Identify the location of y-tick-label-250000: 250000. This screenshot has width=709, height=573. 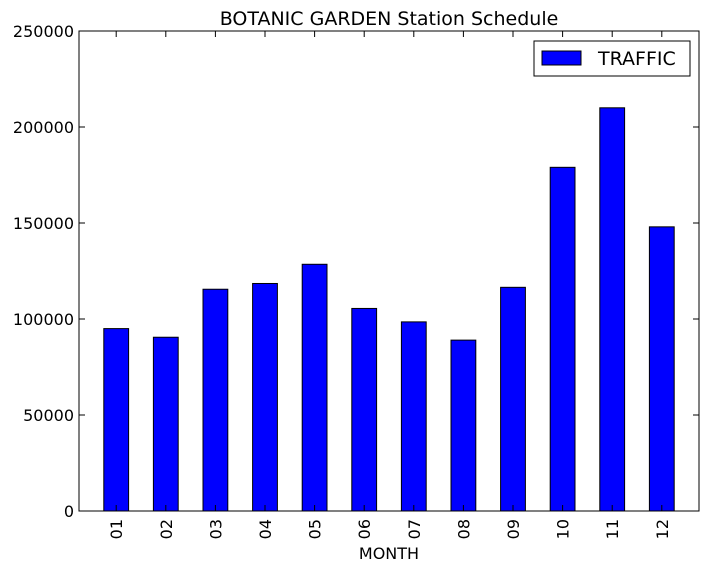
(43, 31).